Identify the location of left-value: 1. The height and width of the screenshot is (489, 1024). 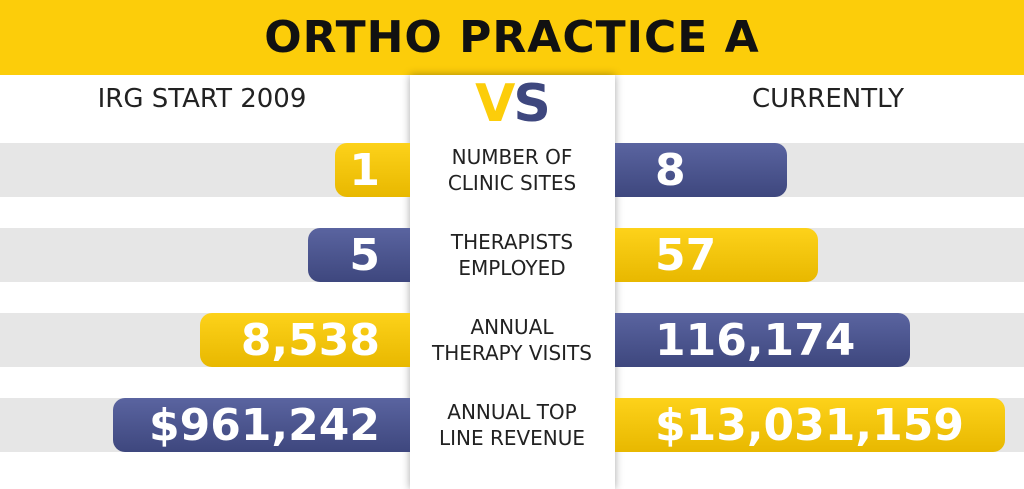
(372, 170).